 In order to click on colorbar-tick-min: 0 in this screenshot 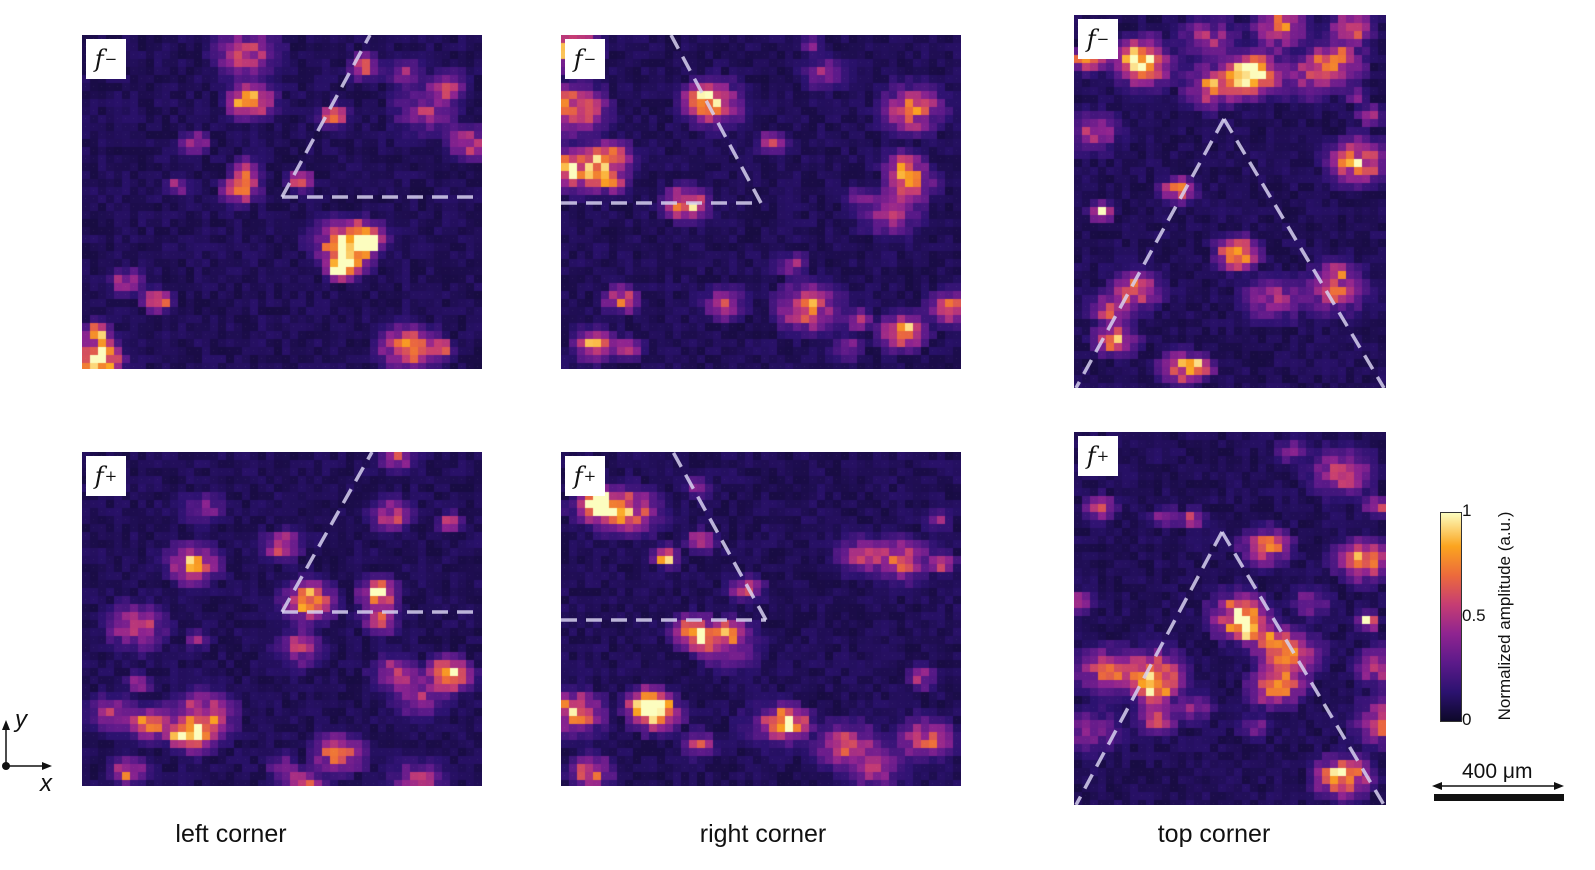, I will do `click(1467, 719)`.